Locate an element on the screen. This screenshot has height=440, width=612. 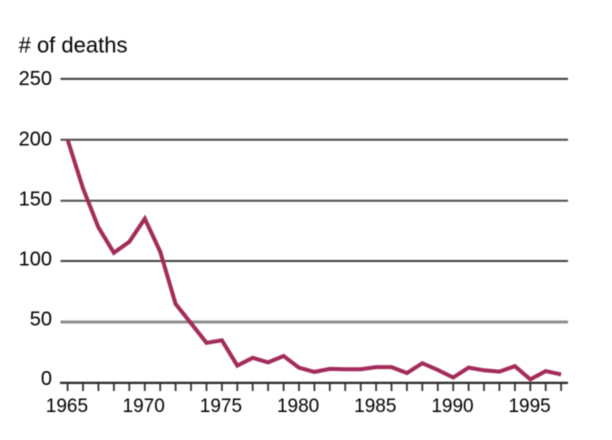
svg-text: 1990 is located at coordinates (452, 406).